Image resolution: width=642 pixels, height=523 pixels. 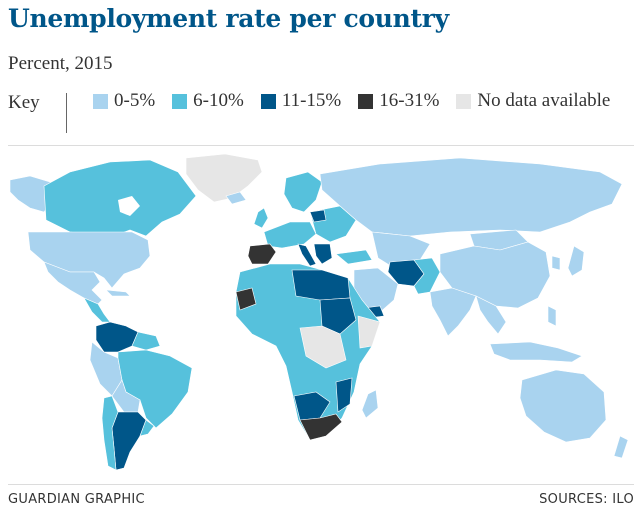 I want to click on region-canada, so click(x=120, y=198).